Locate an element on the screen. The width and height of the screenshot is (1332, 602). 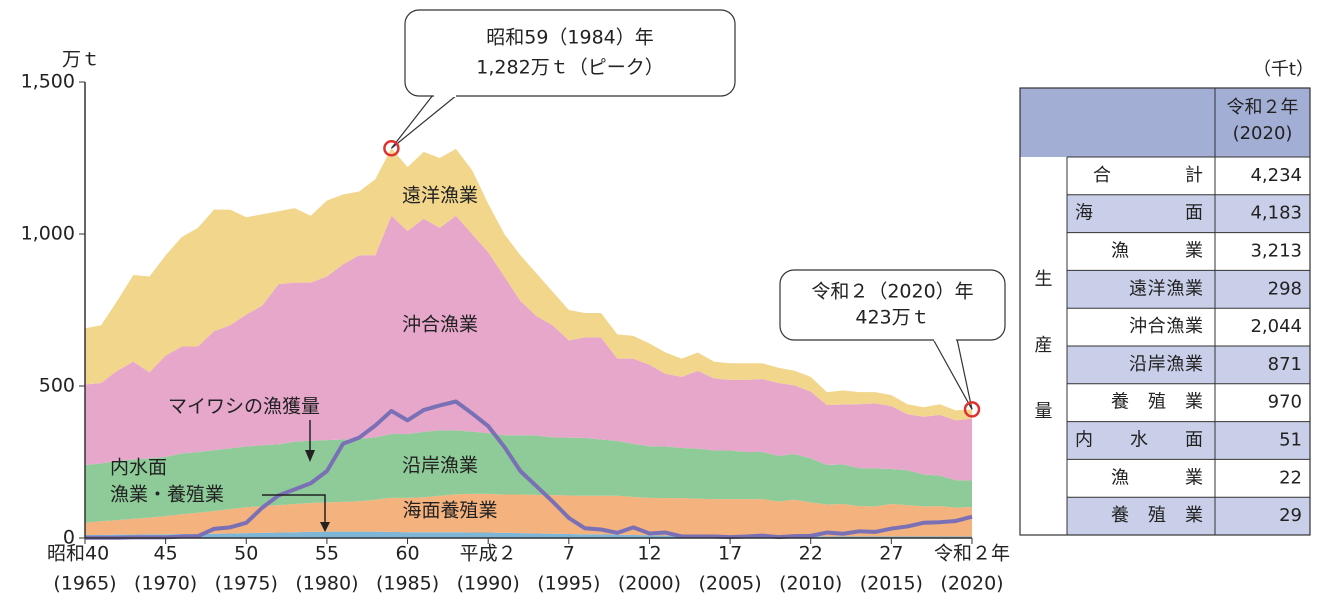
x-tick-label: 平成２ is located at coordinates (488, 554).